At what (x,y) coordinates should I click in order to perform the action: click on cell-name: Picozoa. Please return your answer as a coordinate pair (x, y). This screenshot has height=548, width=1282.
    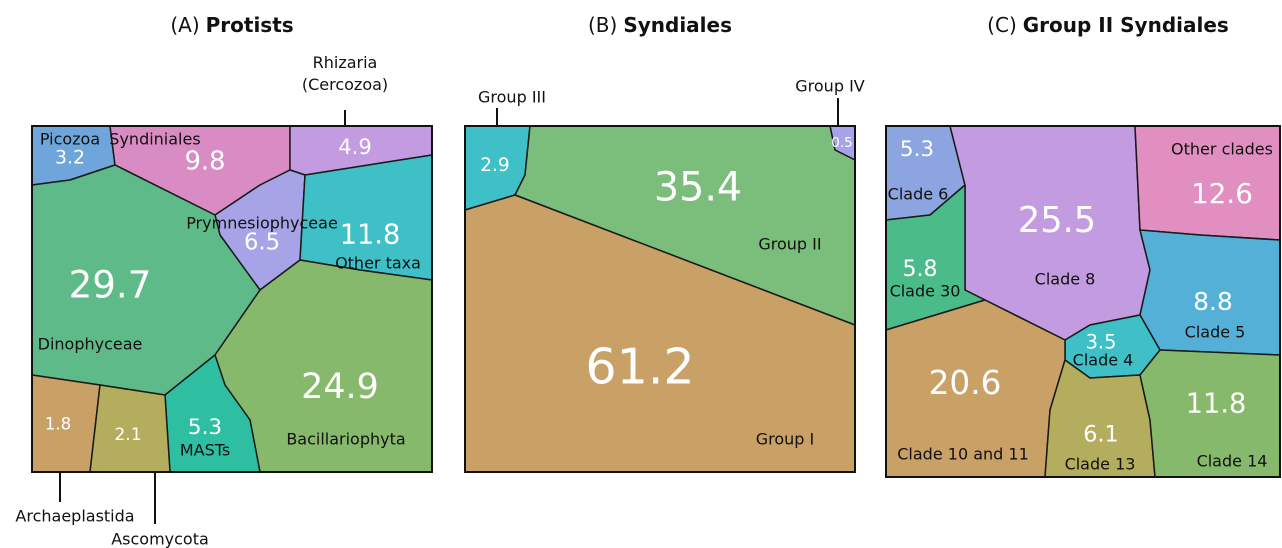
    Looking at the image, I should click on (70, 139).